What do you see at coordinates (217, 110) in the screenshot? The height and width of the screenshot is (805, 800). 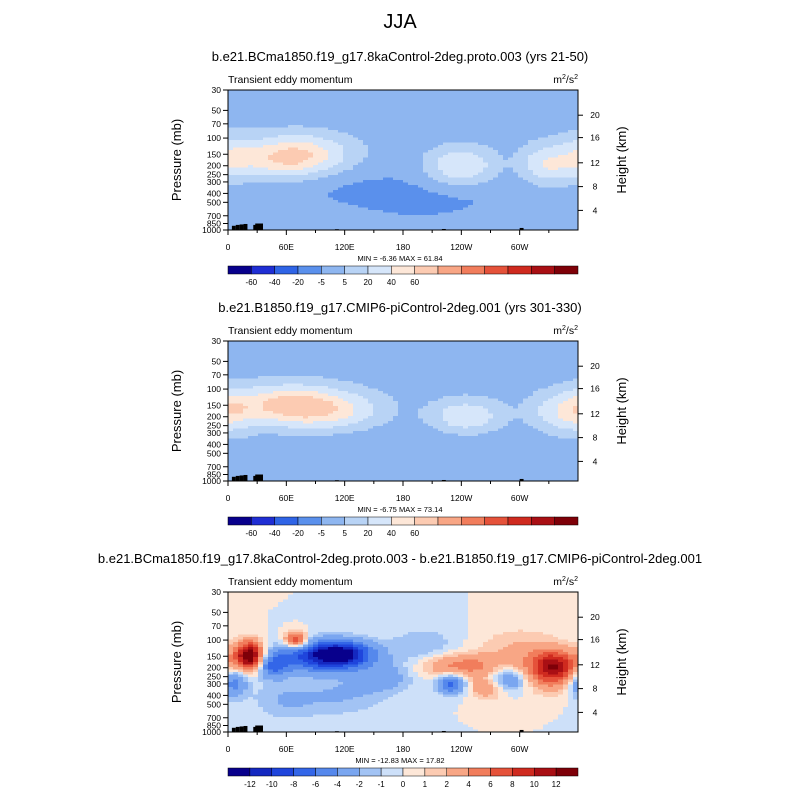 I see `y-tick-label: 50` at bounding box center [217, 110].